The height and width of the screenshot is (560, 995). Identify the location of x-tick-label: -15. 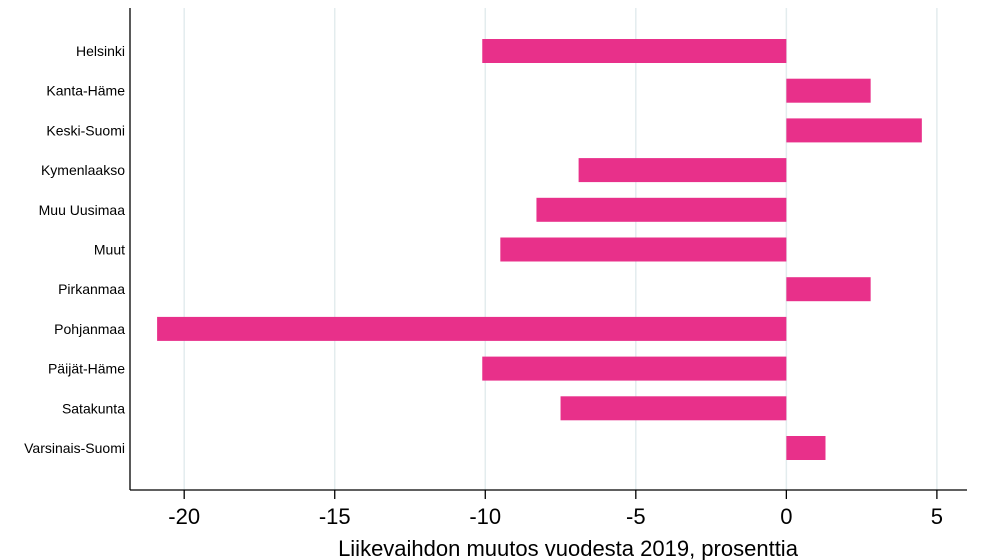
(335, 516).